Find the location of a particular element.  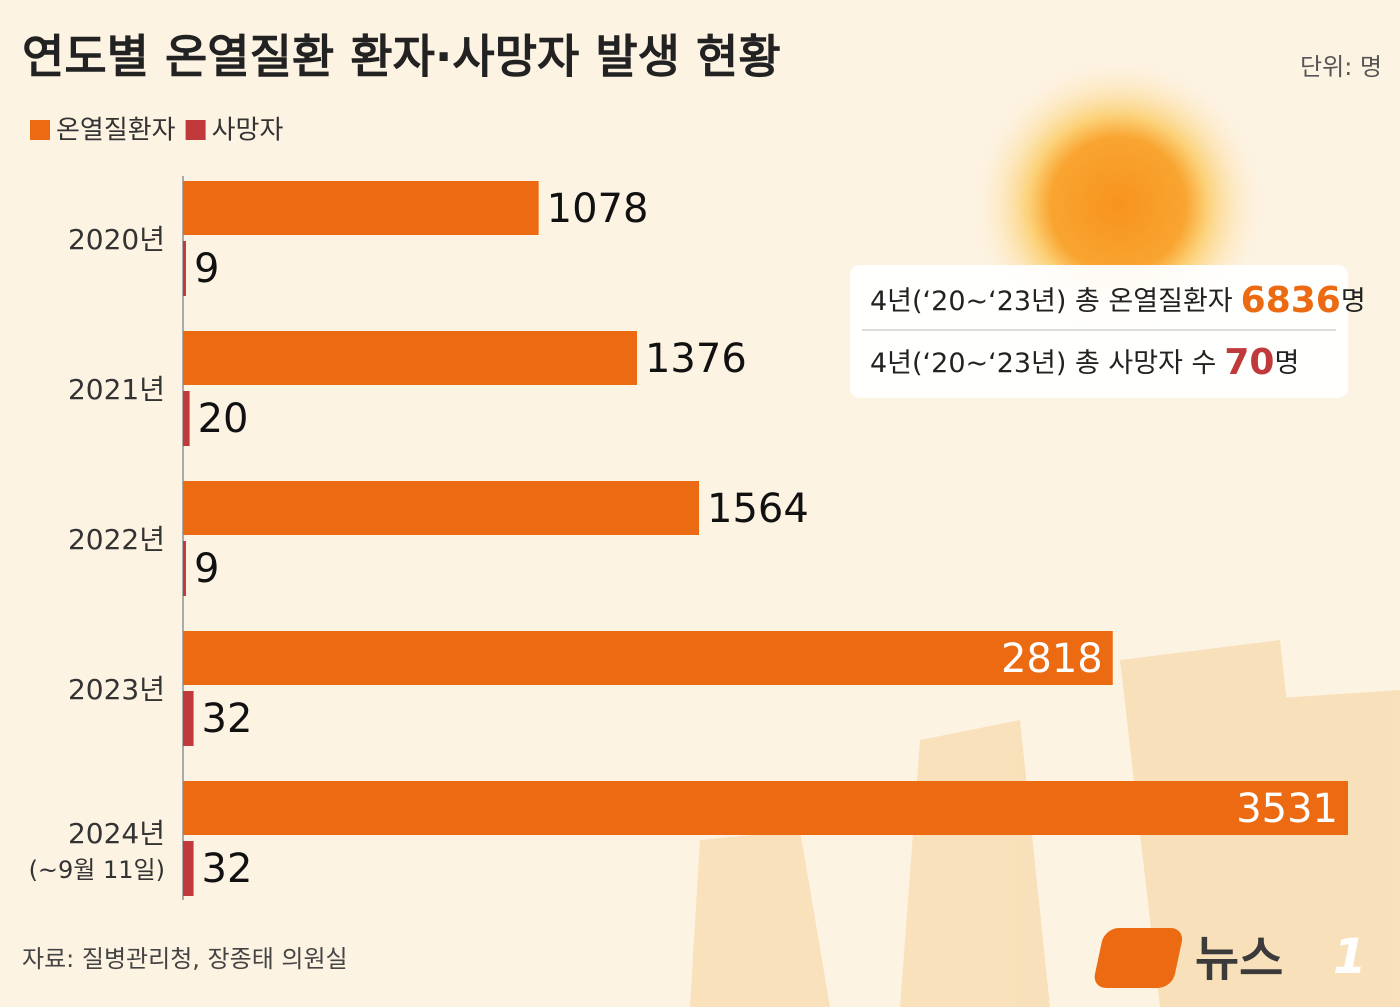

logo-badge is located at coordinates (1138, 958).